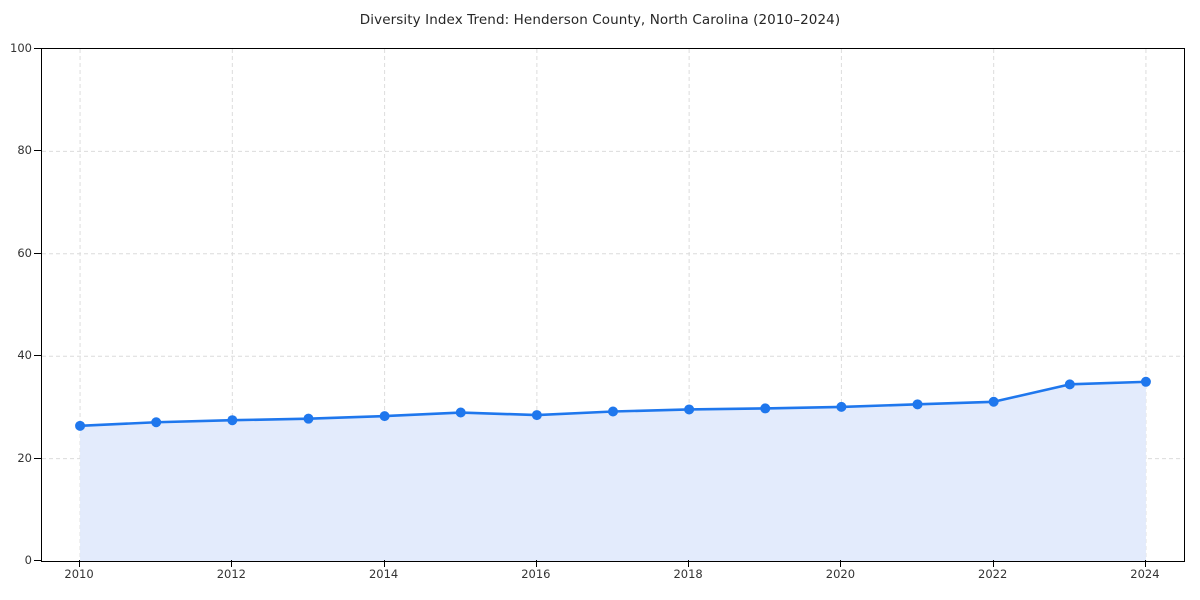 The image size is (1200, 600). What do you see at coordinates (536, 574) in the screenshot?
I see `x-tick-label: 2016` at bounding box center [536, 574].